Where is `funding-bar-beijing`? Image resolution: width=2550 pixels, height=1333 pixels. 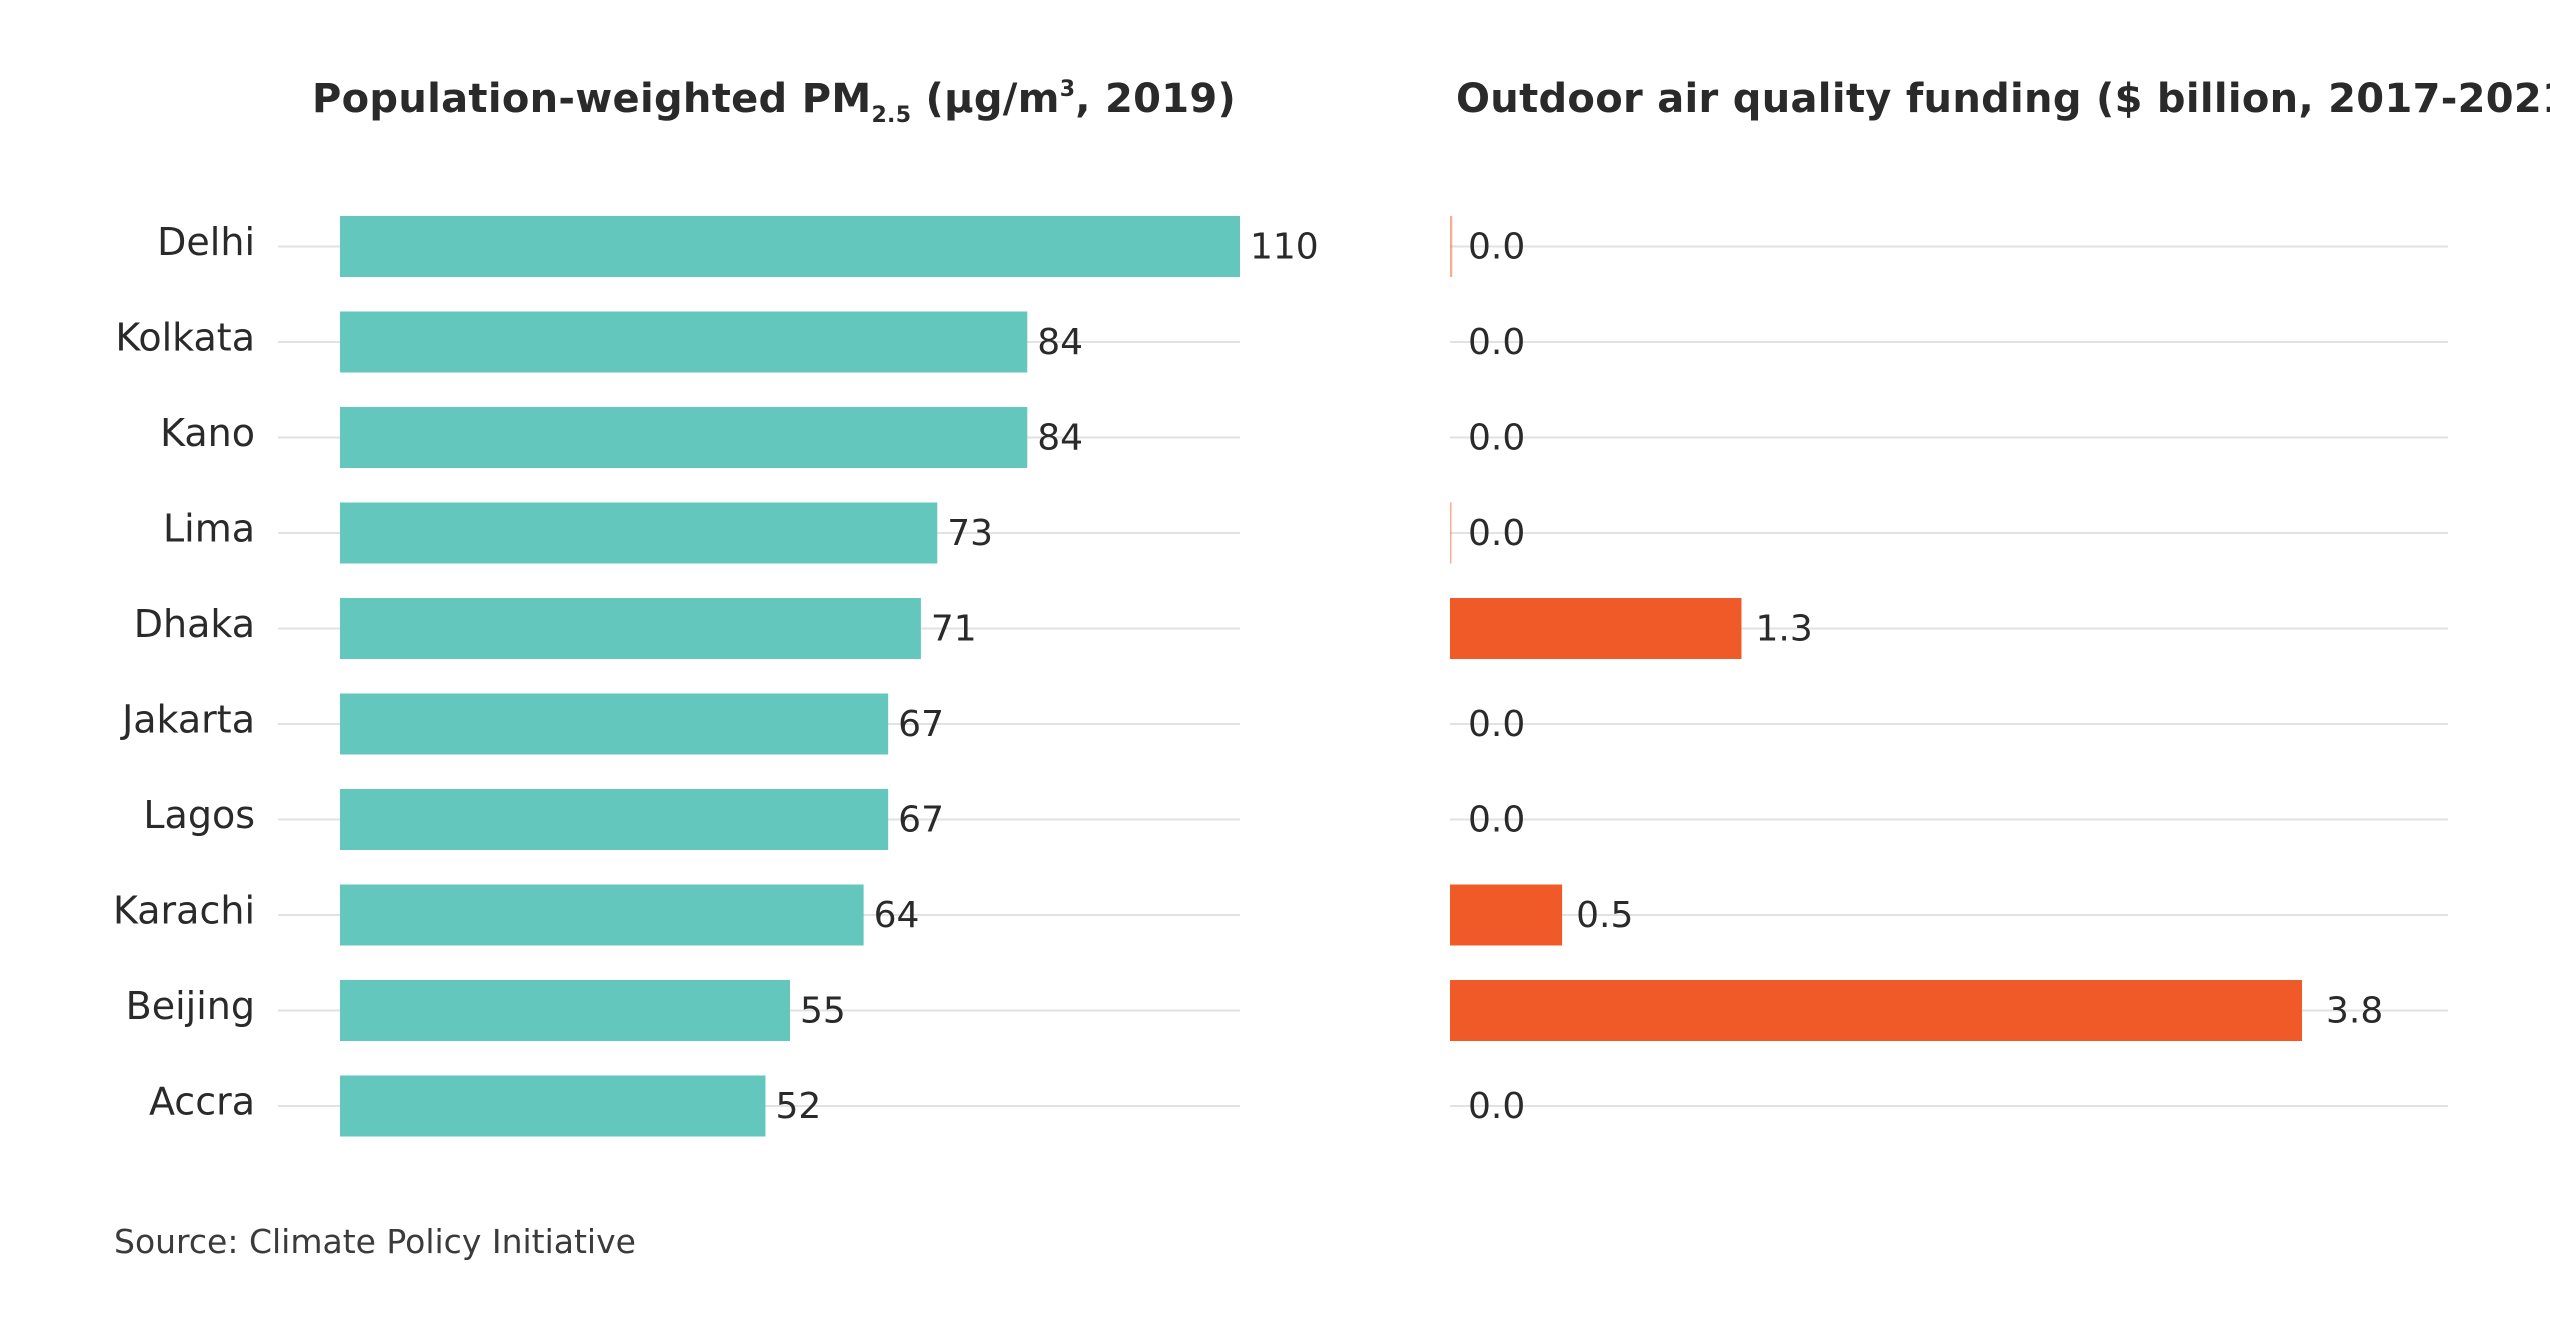 funding-bar-beijing is located at coordinates (1876, 1010).